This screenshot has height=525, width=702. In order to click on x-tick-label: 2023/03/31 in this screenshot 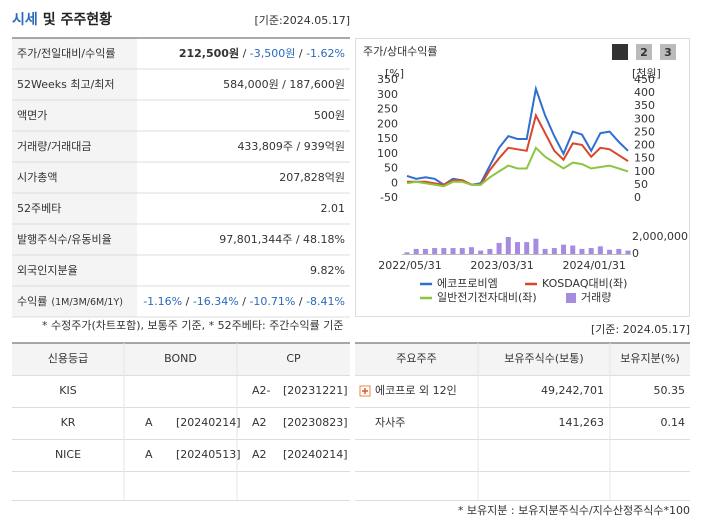, I will do `click(501, 265)`.